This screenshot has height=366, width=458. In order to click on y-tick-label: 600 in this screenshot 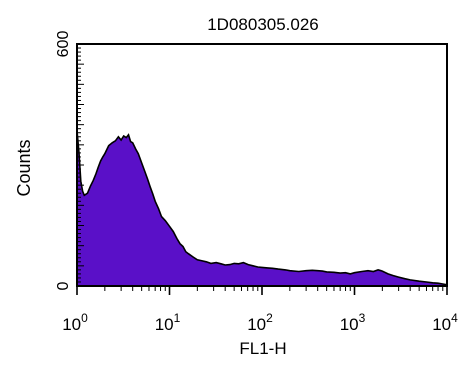, I will do `click(63, 44)`.